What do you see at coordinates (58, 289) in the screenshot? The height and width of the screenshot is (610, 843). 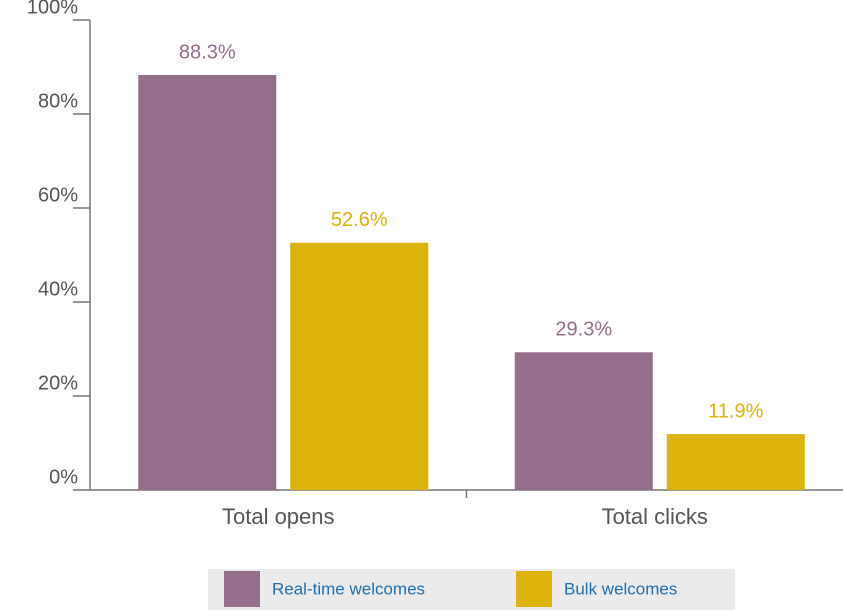 I see `y-tick-label: 40%` at bounding box center [58, 289].